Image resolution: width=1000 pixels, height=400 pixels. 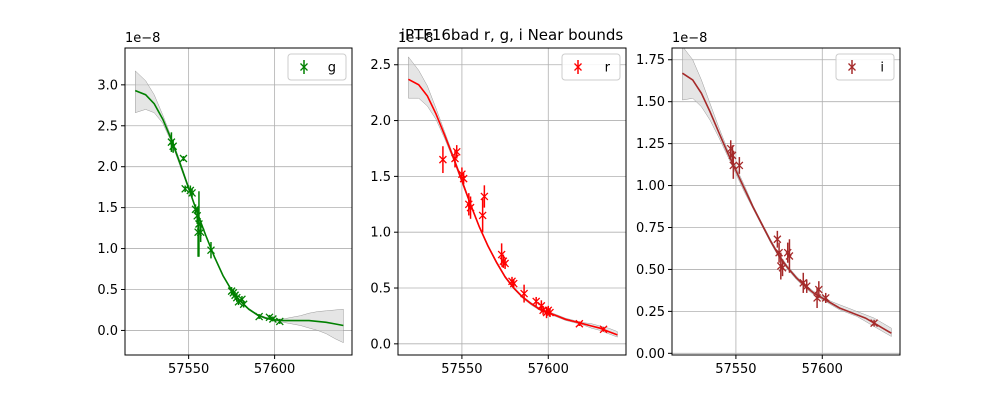 What do you see at coordinates (608, 68) in the screenshot?
I see `legend-label: r` at bounding box center [608, 68].